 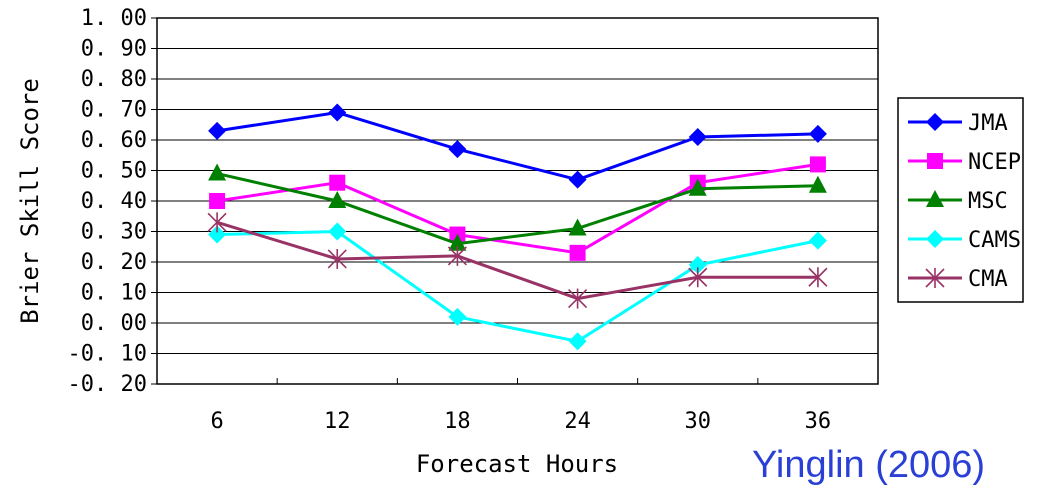 What do you see at coordinates (30, 201) in the screenshot?
I see `y-axis-title: Brier Skill Score` at bounding box center [30, 201].